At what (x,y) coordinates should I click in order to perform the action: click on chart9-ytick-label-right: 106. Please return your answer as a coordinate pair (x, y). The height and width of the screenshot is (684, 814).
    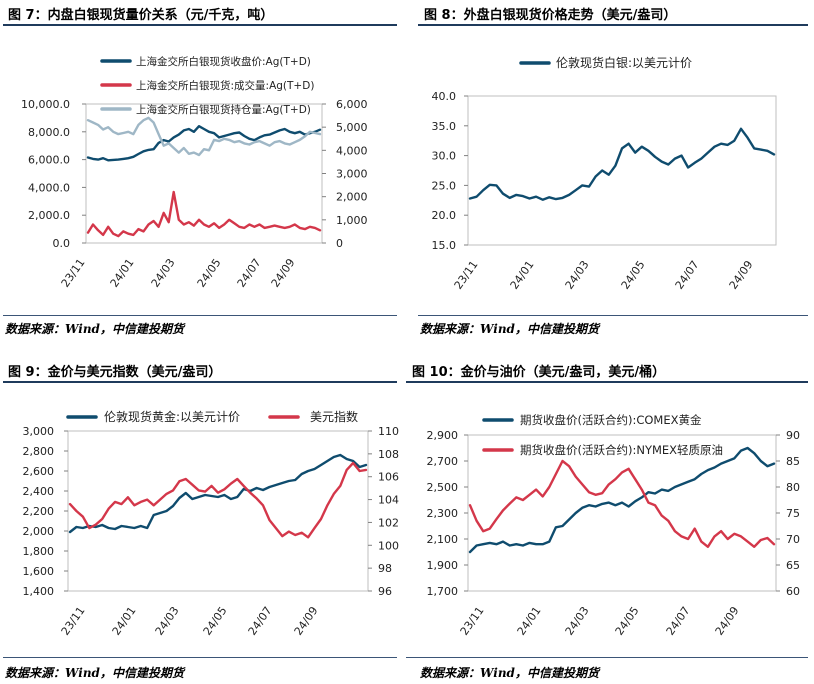
    Looking at the image, I should click on (388, 477).